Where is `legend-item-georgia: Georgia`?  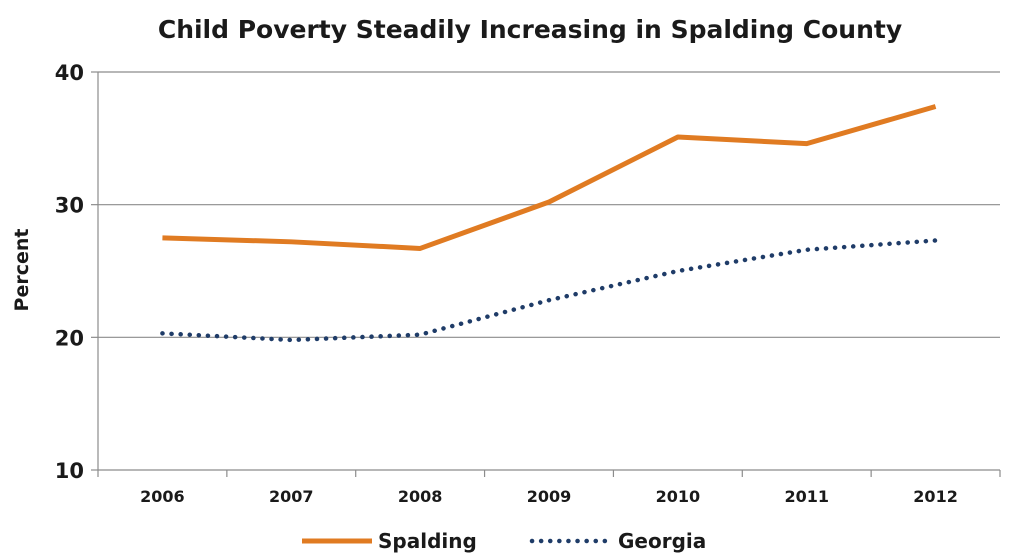 legend-item-georgia: Georgia is located at coordinates (617, 541).